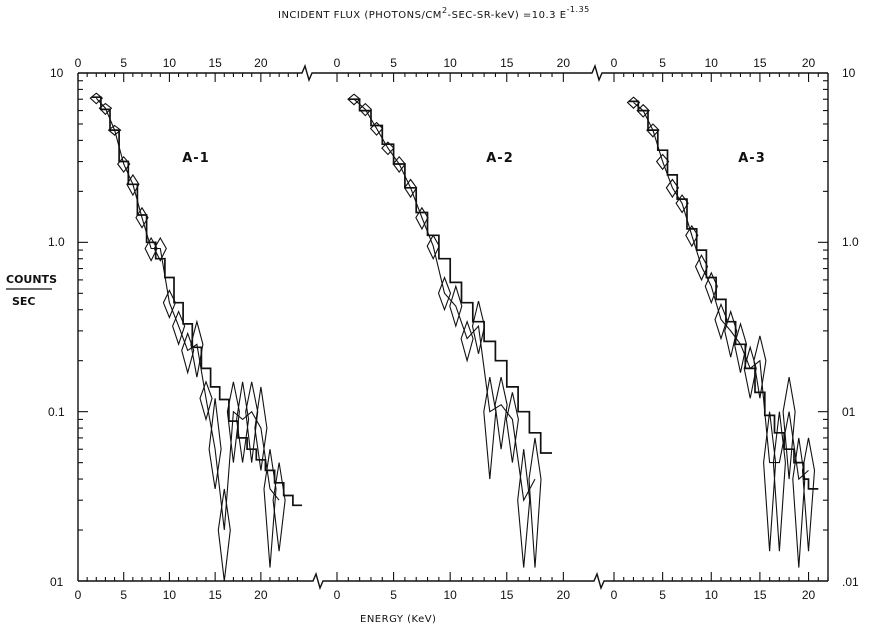  Describe the element at coordinates (57, 73) in the screenshot. I see `left-y-tick-label: 10` at that location.